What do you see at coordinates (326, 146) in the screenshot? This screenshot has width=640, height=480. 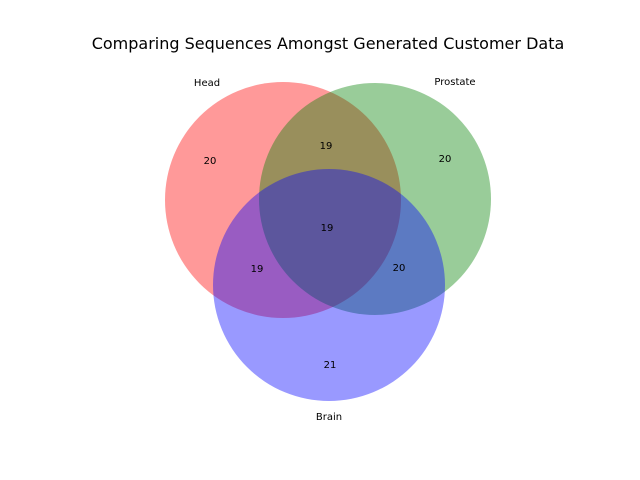 I see `region-label-head-prostate: 19` at bounding box center [326, 146].